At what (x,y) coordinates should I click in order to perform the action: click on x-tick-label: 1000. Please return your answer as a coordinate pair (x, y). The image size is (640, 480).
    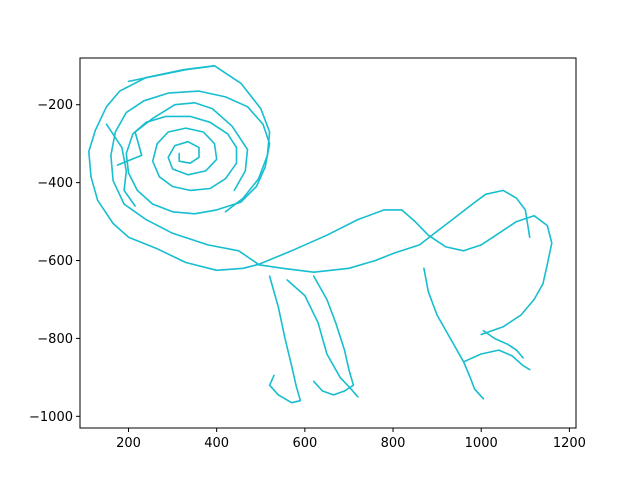
    Looking at the image, I should click on (481, 443).